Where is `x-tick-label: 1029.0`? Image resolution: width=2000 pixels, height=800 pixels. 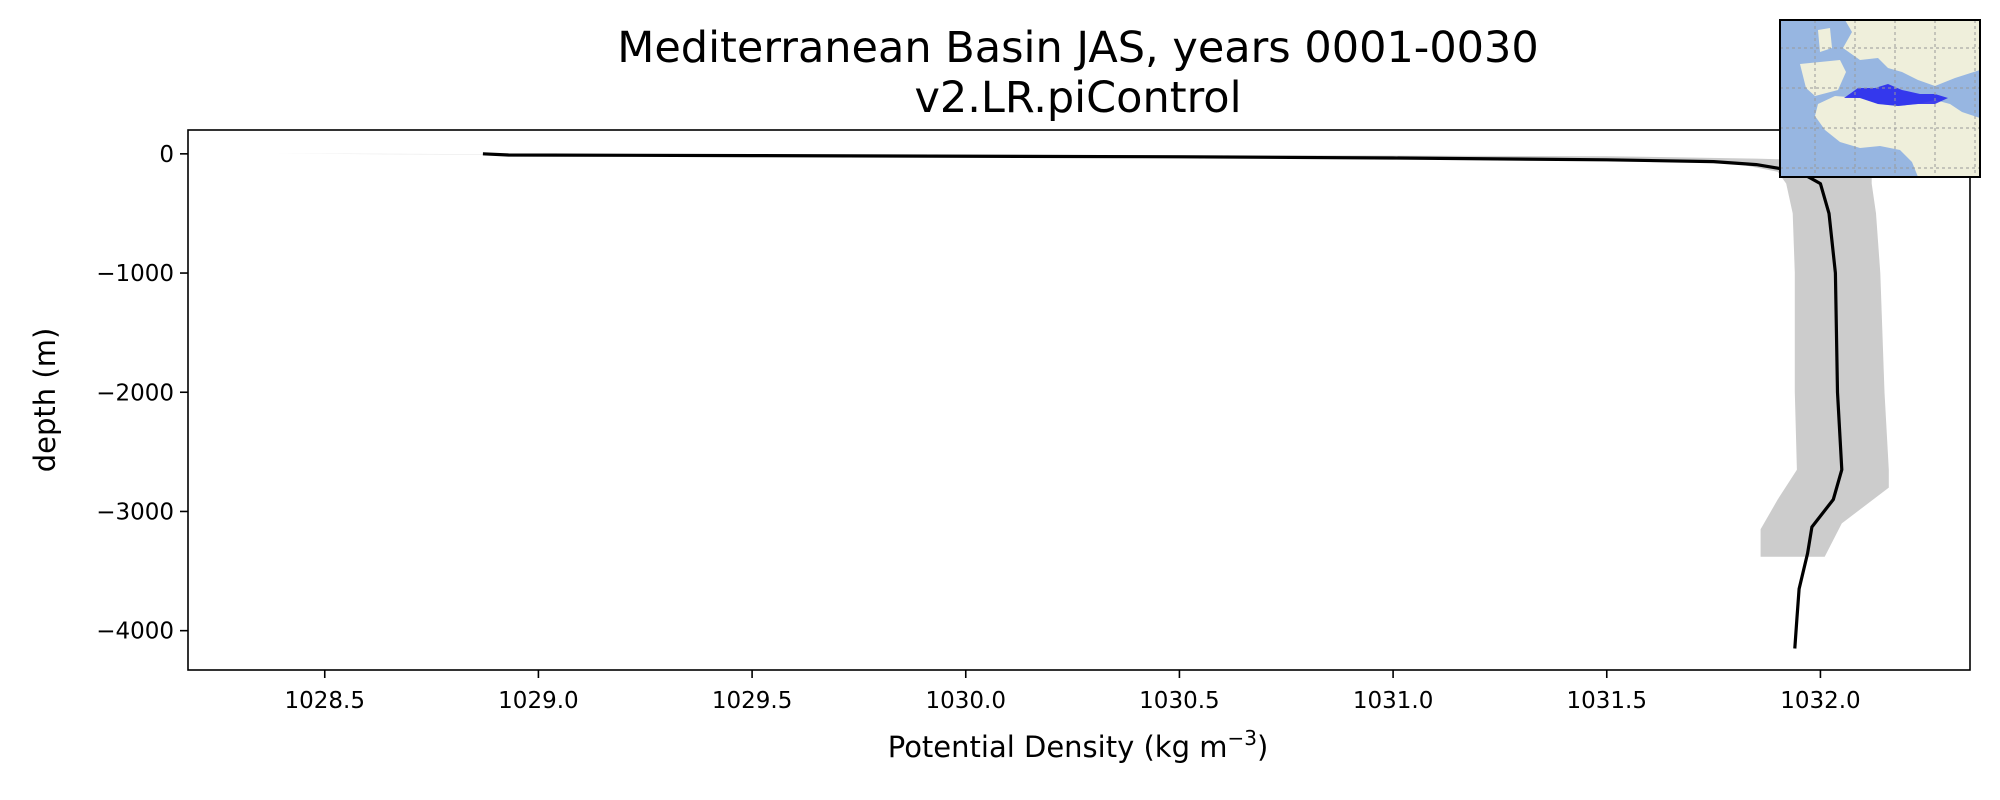
x-tick-label: 1029.0 is located at coordinates (538, 701).